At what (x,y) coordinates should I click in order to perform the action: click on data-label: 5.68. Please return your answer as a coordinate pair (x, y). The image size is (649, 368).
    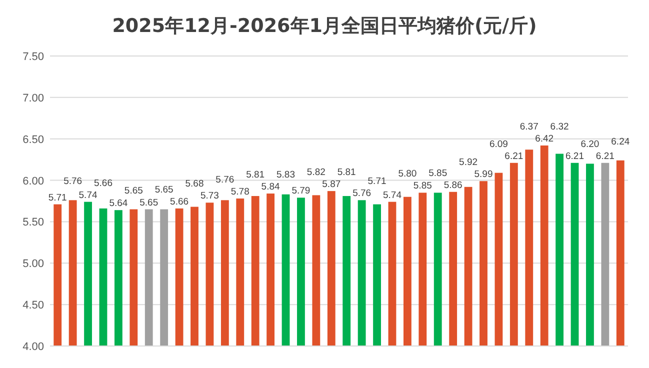
    Looking at the image, I should click on (194, 184).